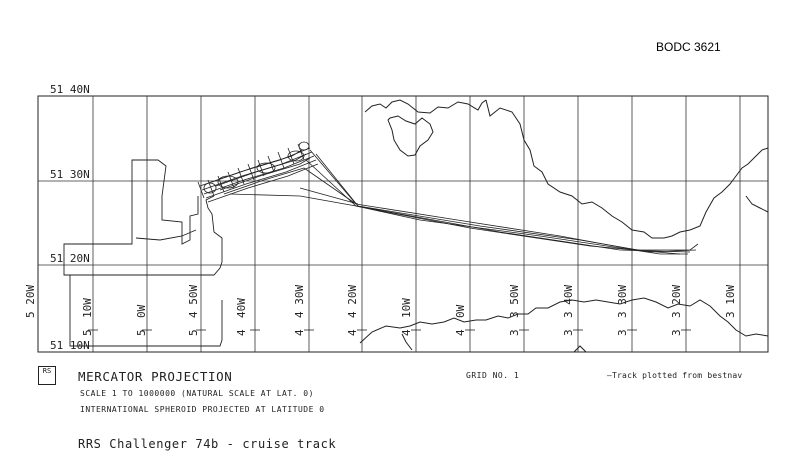 The width and height of the screenshot is (800, 469). I want to click on lon-label-top: 4 20W, so click(352, 301).